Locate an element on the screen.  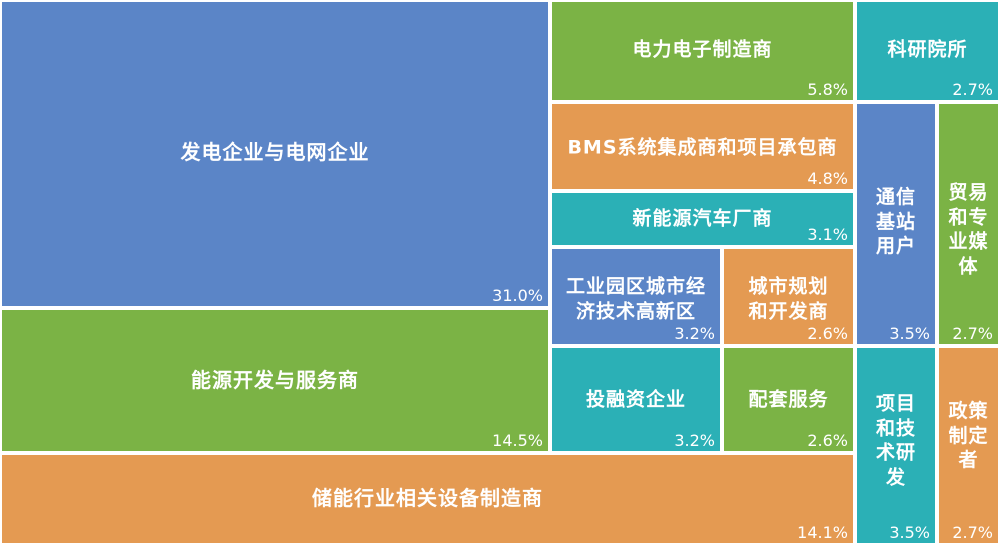
treemap-tile-energy-dev: 能源开发与服务商 14.5% is located at coordinates (275, 380).